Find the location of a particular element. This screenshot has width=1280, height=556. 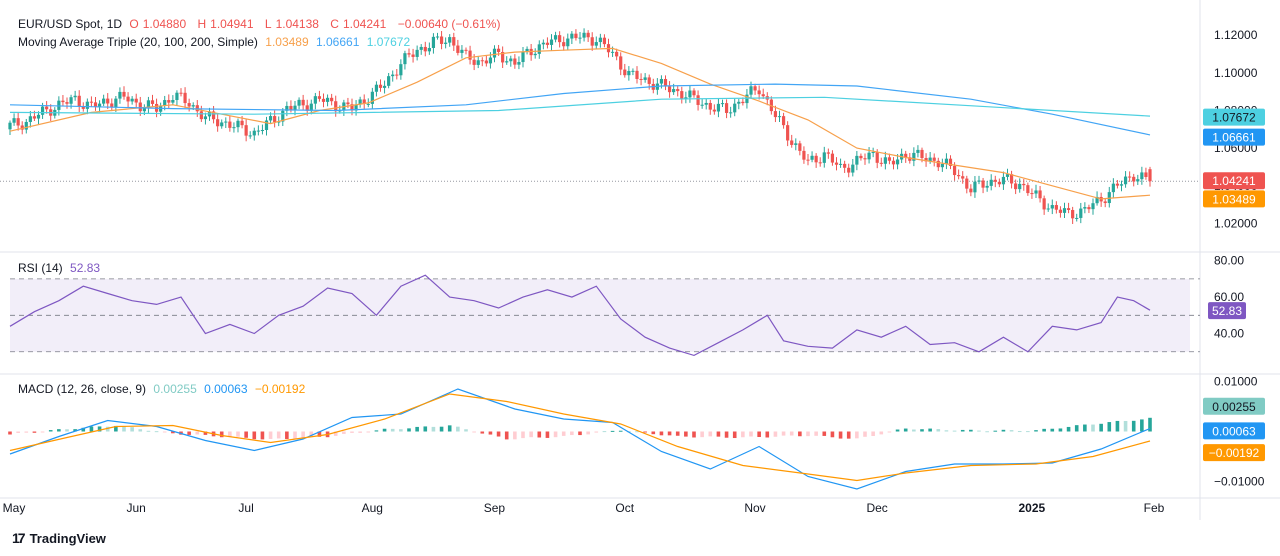

macd-line-badge-bg is located at coordinates (1234, 431).